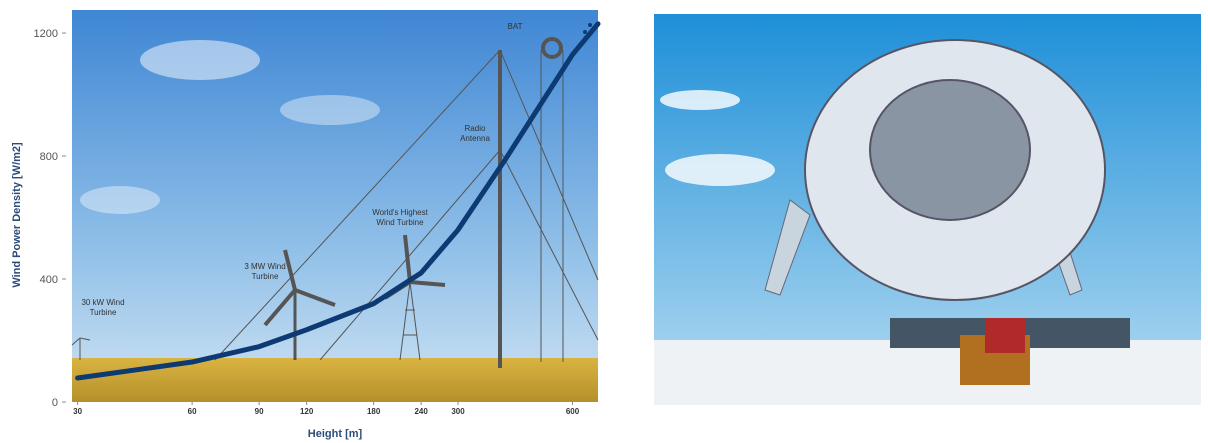 This screenshot has height=443, width=1208. I want to click on annotation: BAT, so click(515, 26).